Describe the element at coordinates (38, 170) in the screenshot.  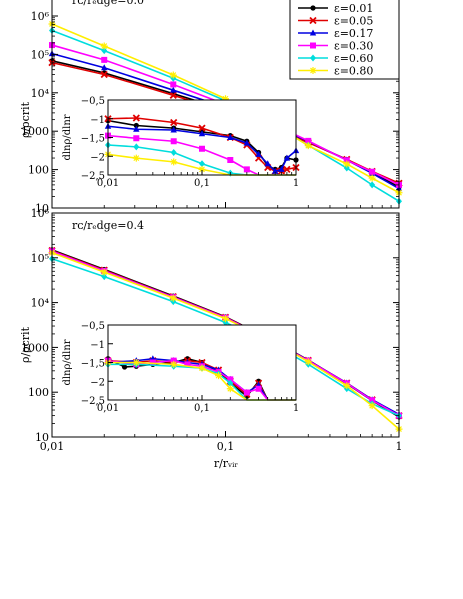
I see `y-tick-label: 100` at that location.